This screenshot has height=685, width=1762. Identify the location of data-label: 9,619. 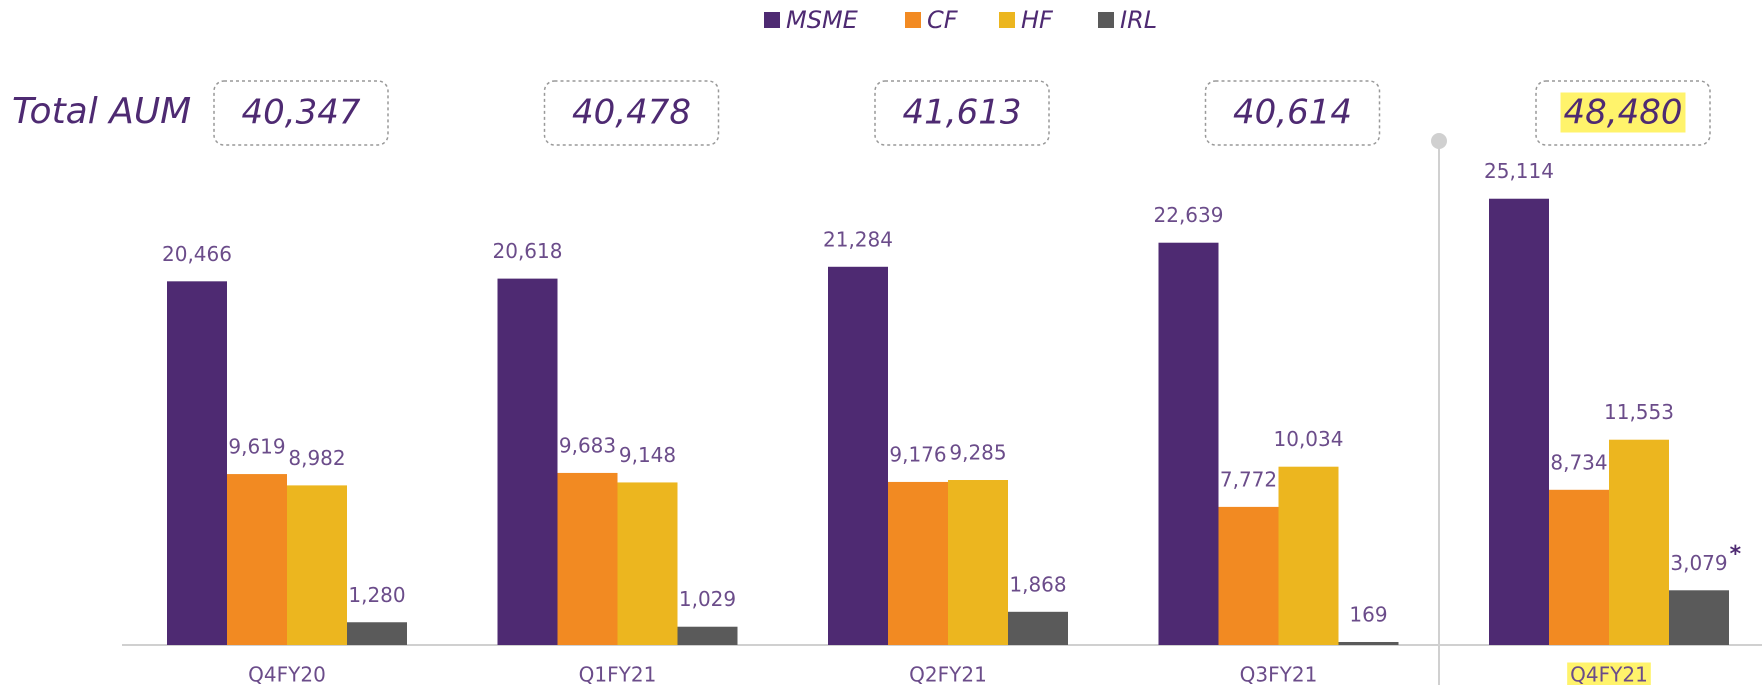
(256, 447).